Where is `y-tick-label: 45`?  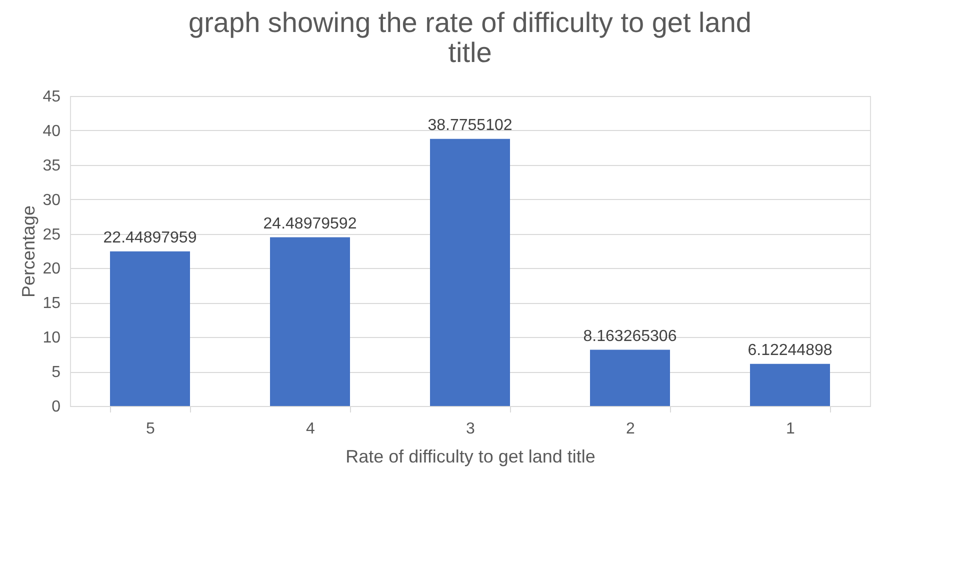 y-tick-label: 45 is located at coordinates (51, 97).